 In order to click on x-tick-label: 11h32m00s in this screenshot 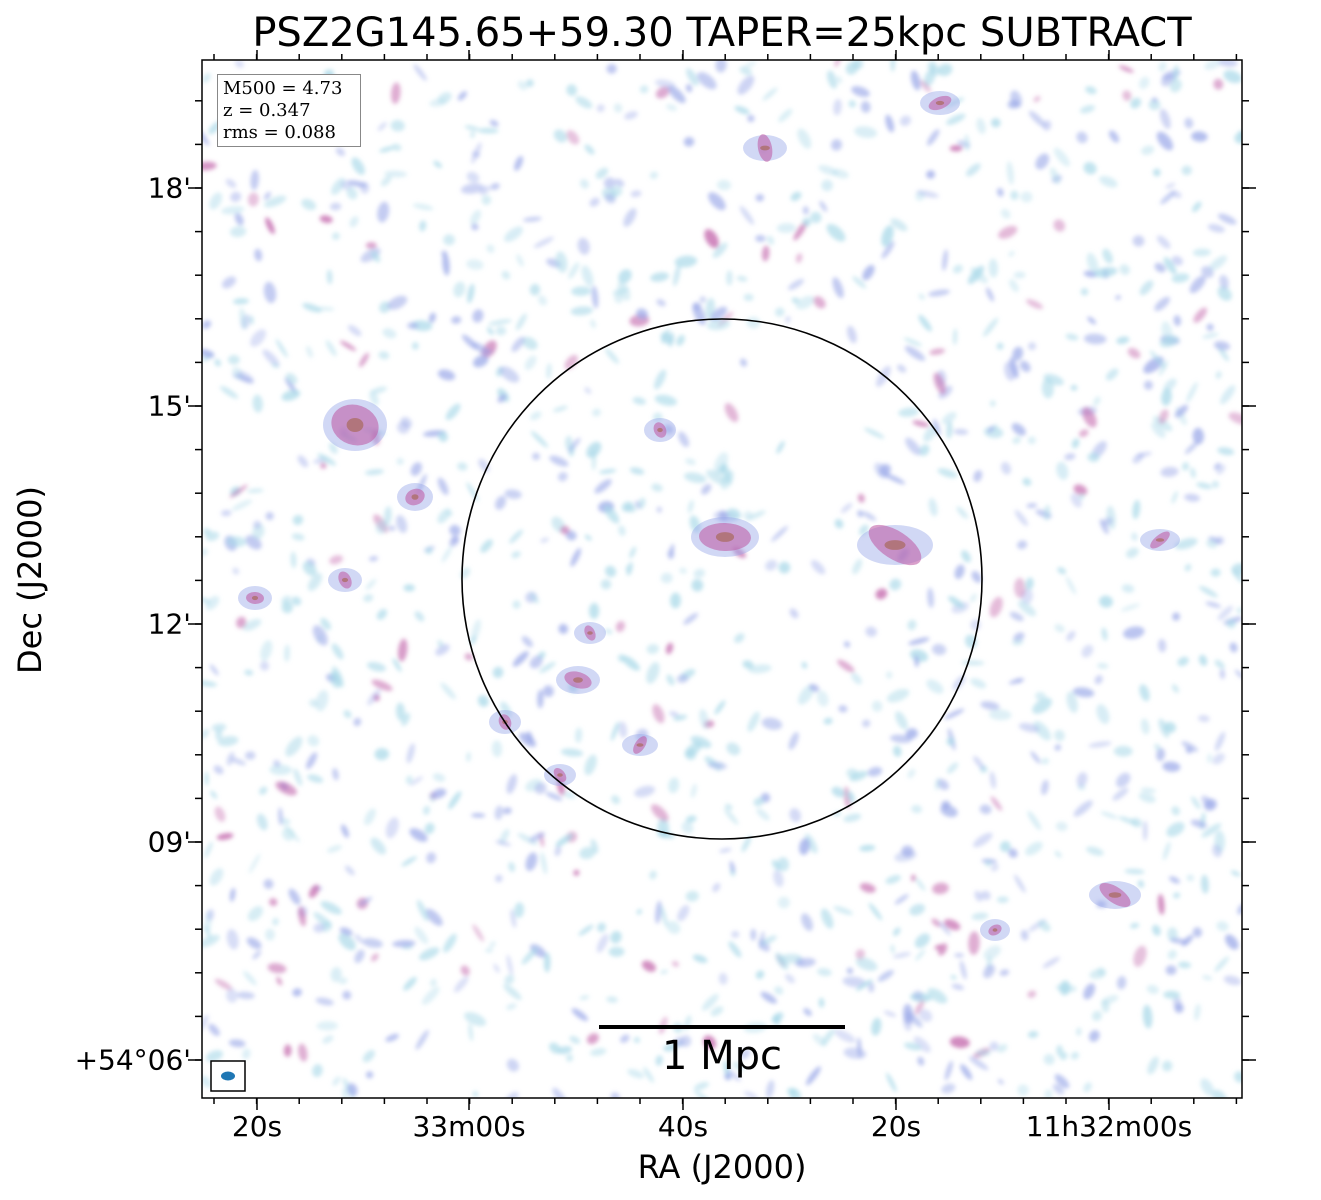, I will do `click(1109, 1126)`.